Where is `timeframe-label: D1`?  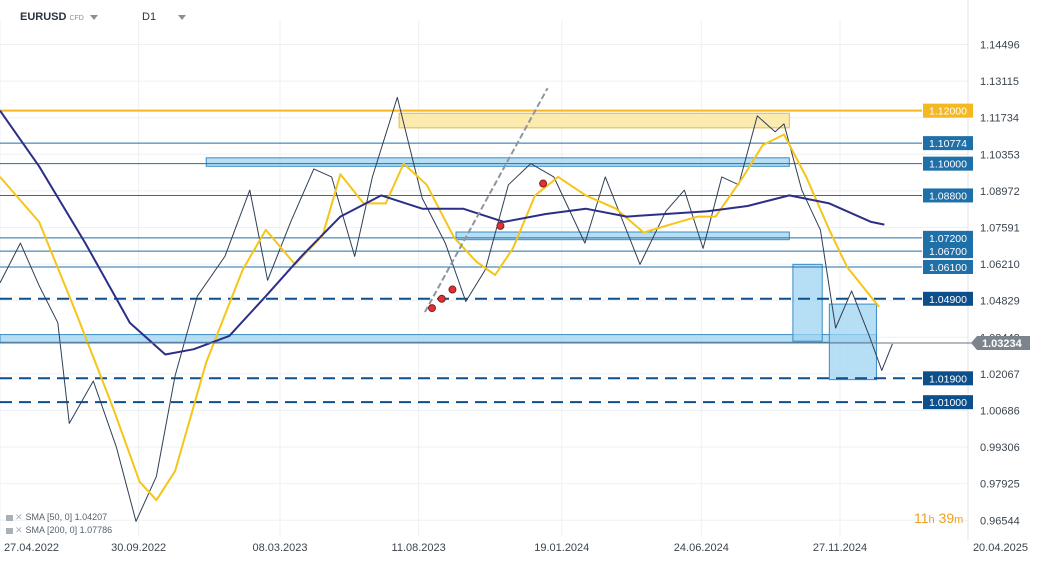
timeframe-label: D1 is located at coordinates (149, 17).